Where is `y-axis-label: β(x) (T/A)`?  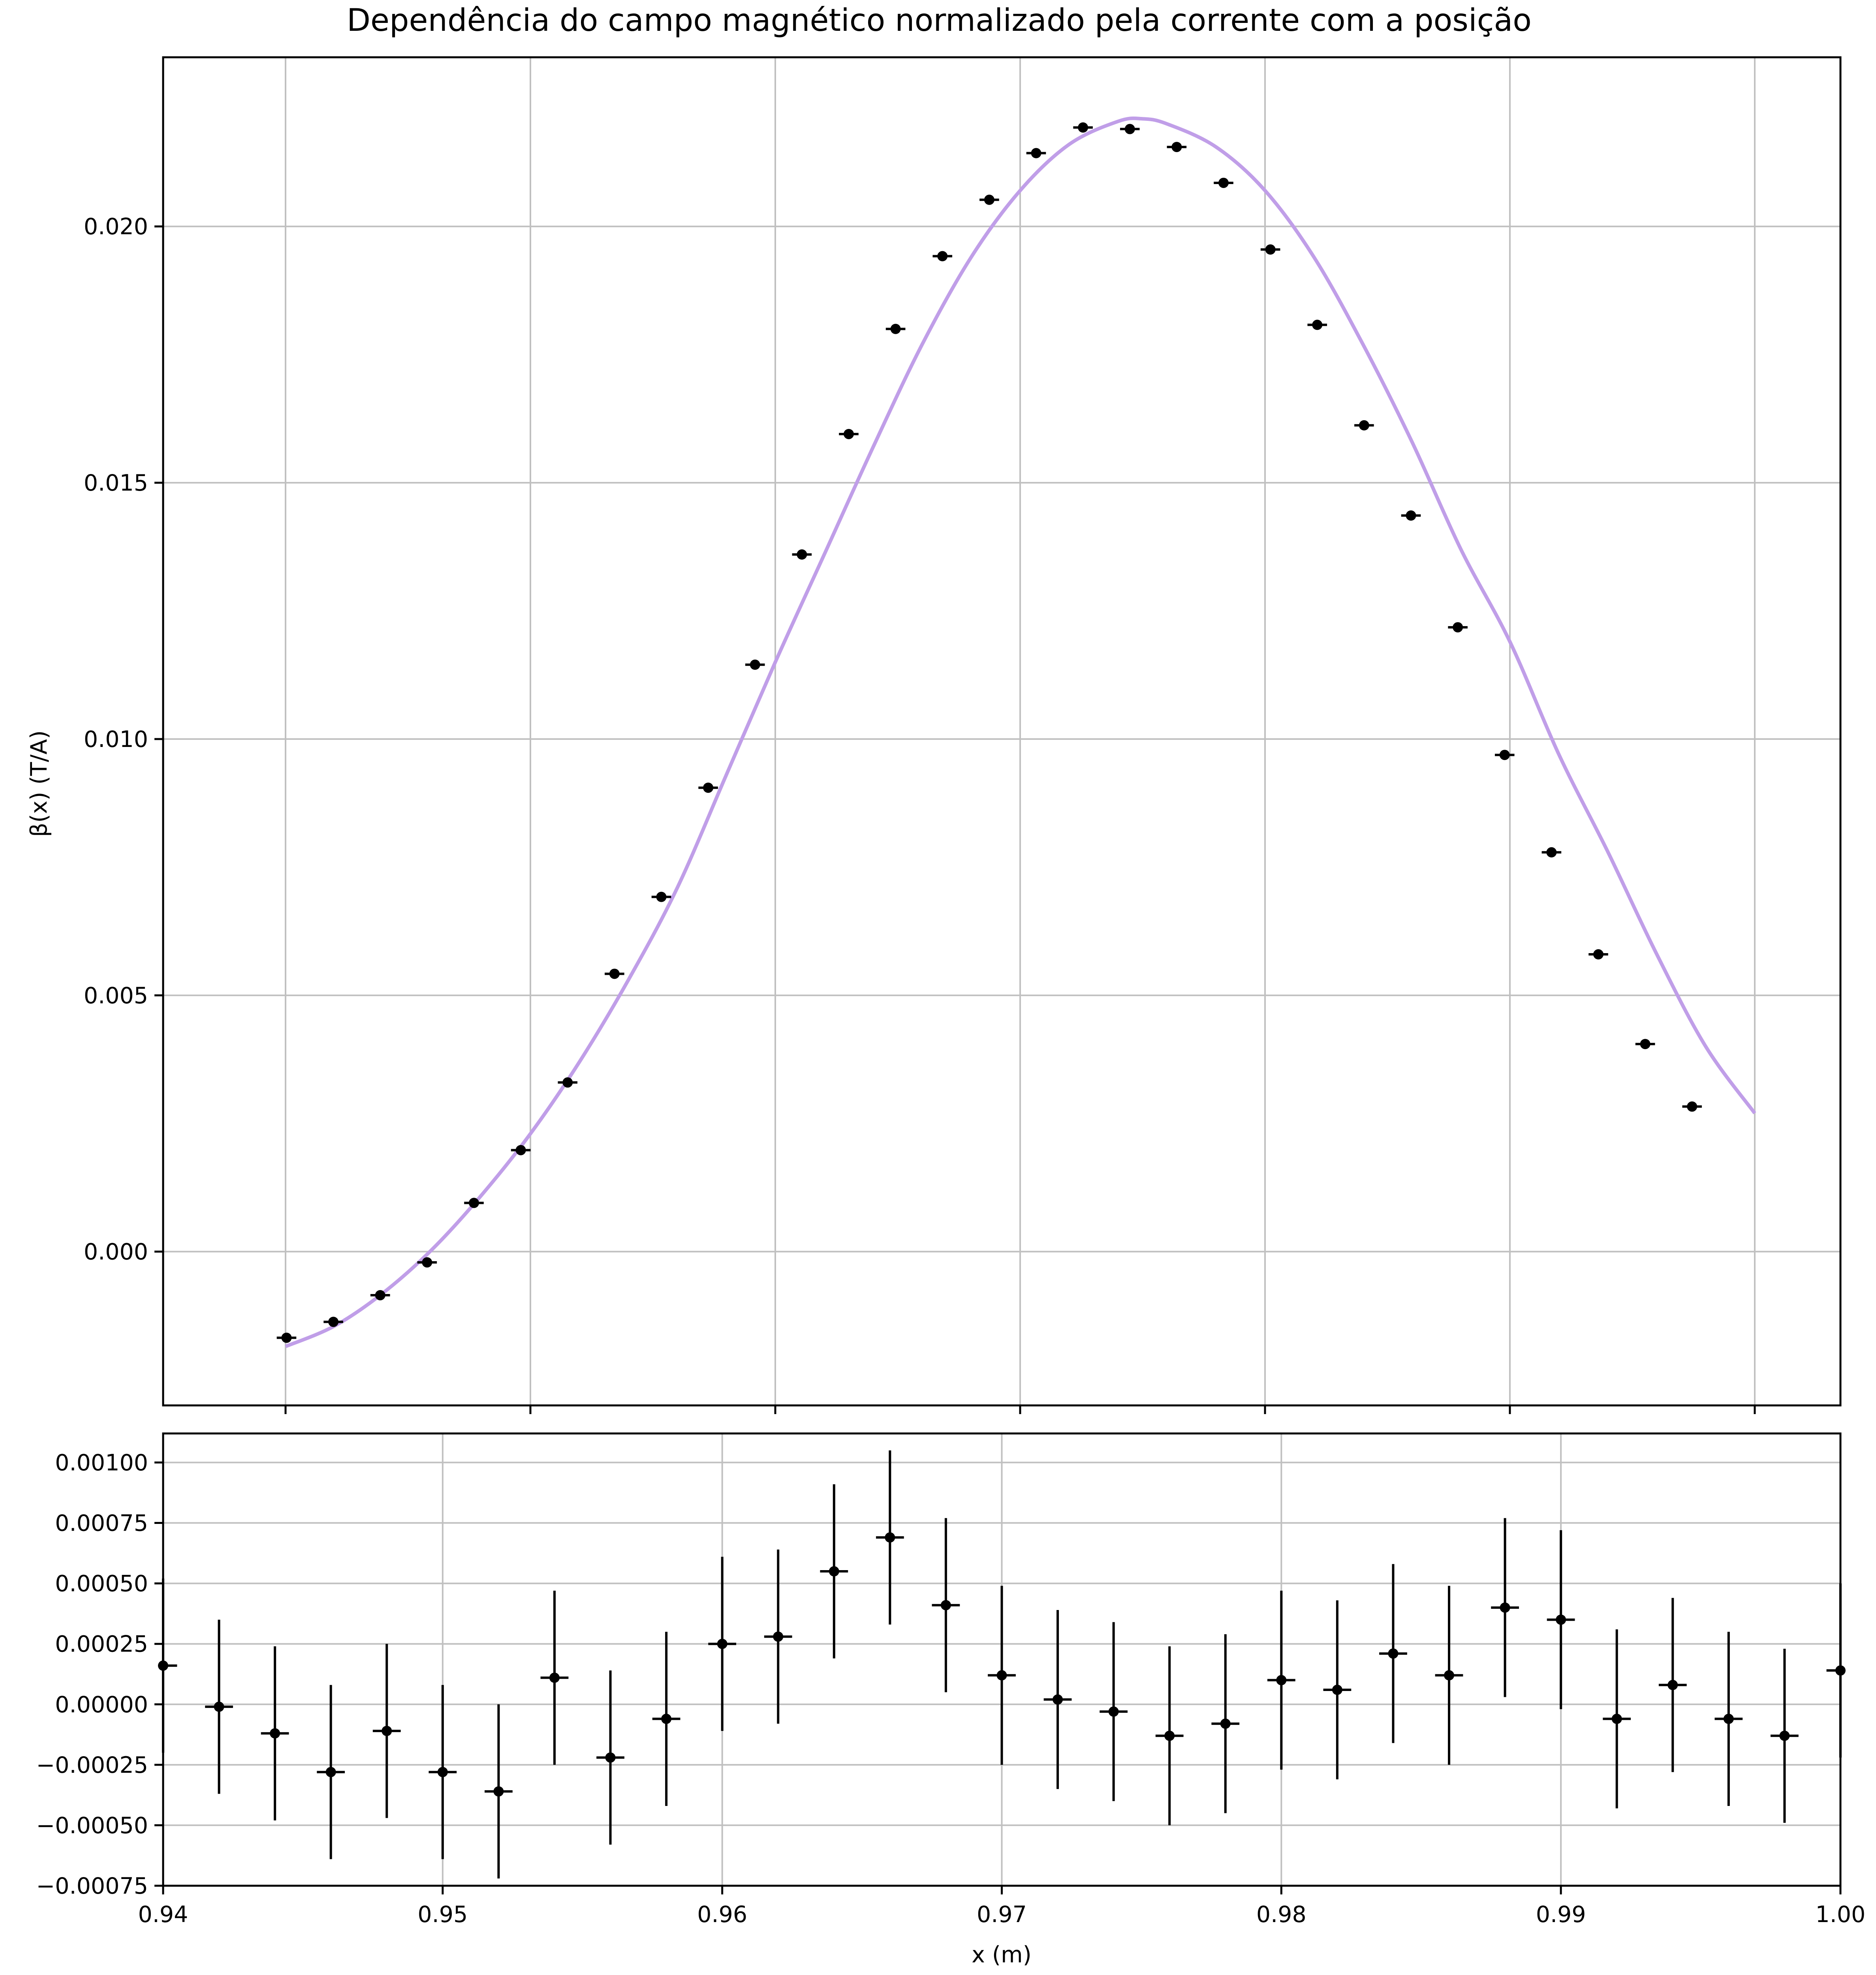 y-axis-label: β(x) (T/A) is located at coordinates (39, 784).